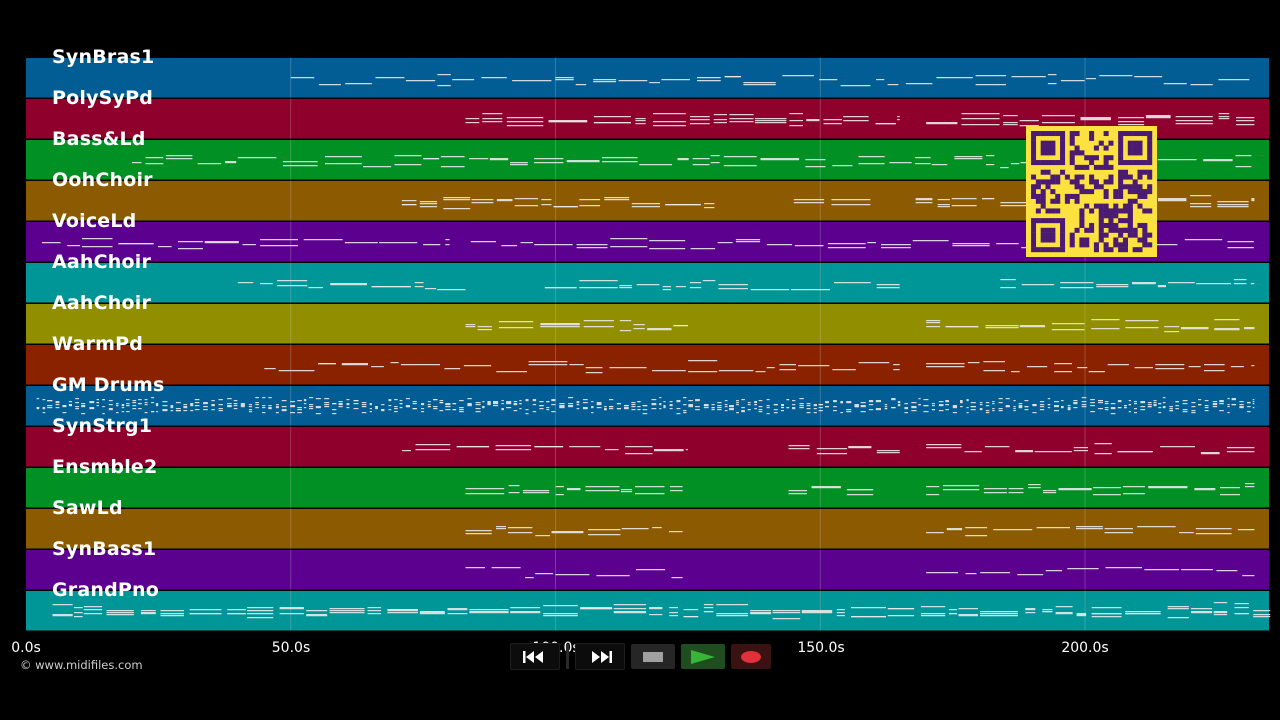  Describe the element at coordinates (703, 656) in the screenshot. I see `play-button` at that location.